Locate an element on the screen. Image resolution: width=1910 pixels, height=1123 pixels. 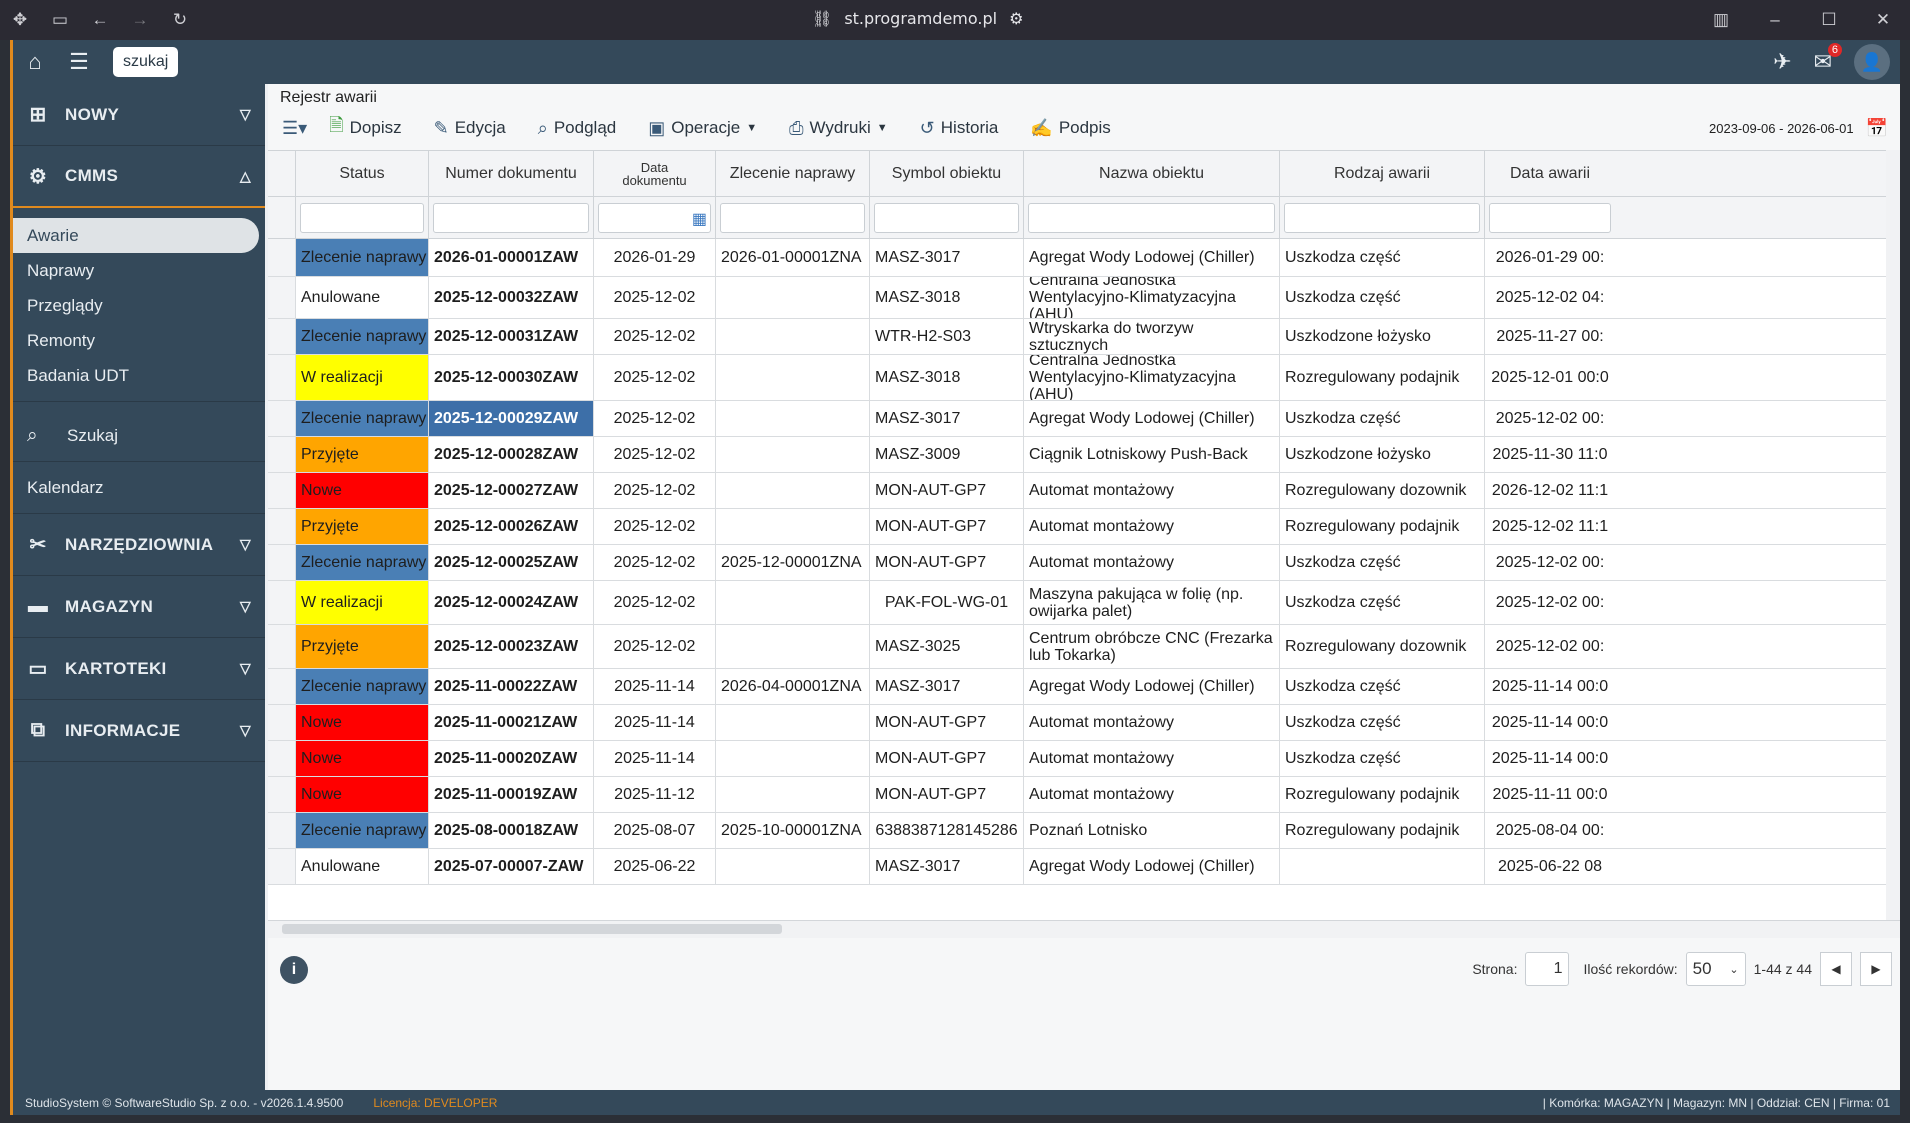
podglad-button: ⌕ Podgląd is located at coordinates (577, 128).